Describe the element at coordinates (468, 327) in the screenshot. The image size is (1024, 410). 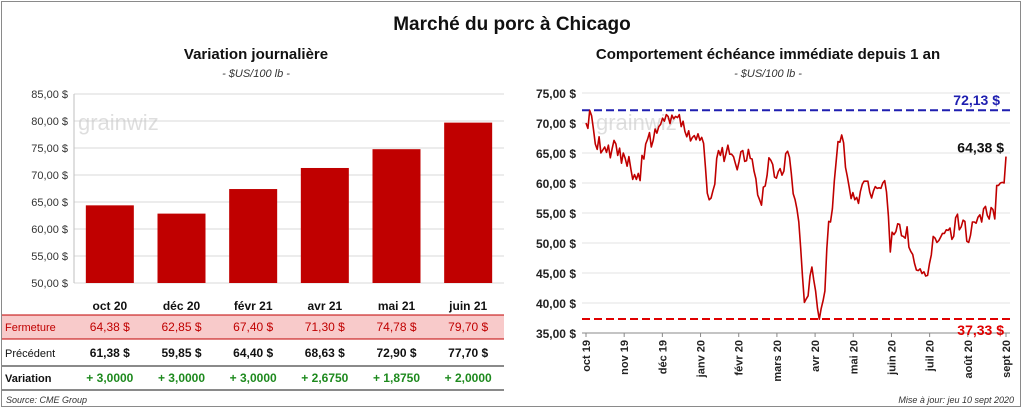
I see `table-cell: 79,70 $` at that location.